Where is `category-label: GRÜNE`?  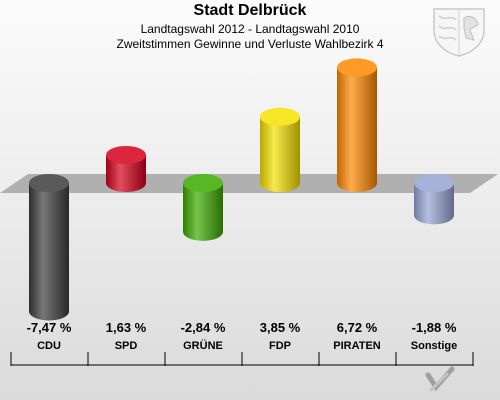
category-label: GRÜNE is located at coordinates (203, 346).